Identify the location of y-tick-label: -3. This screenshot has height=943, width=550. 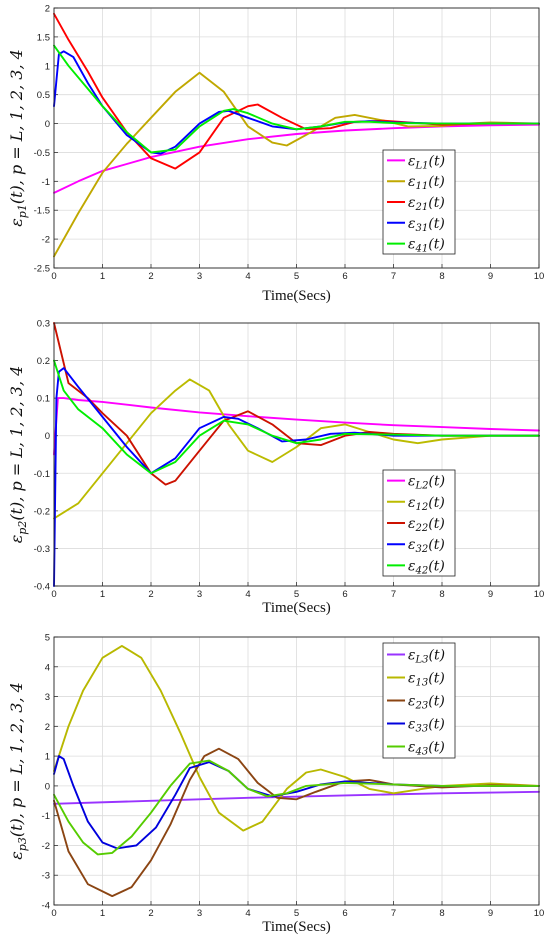
(46, 876).